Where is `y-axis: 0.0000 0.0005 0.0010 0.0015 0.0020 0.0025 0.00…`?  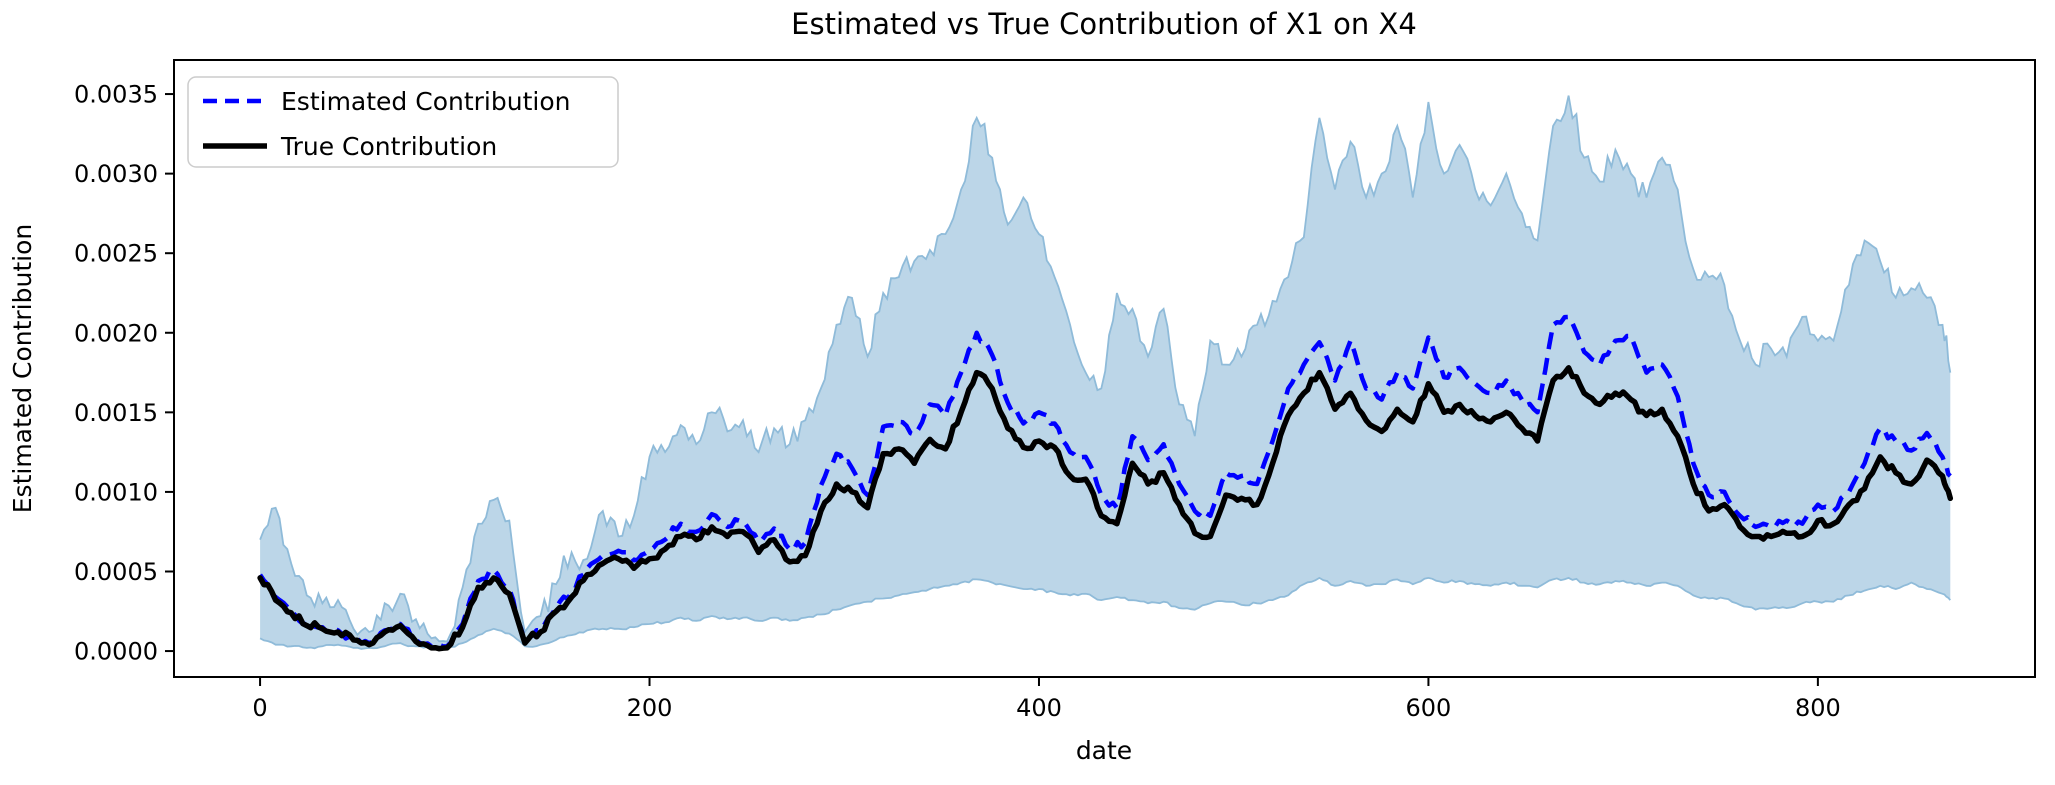 y-axis: 0.0000 0.0005 0.0010 0.0015 0.0020 0.0025 0.00… is located at coordinates (124, 373).